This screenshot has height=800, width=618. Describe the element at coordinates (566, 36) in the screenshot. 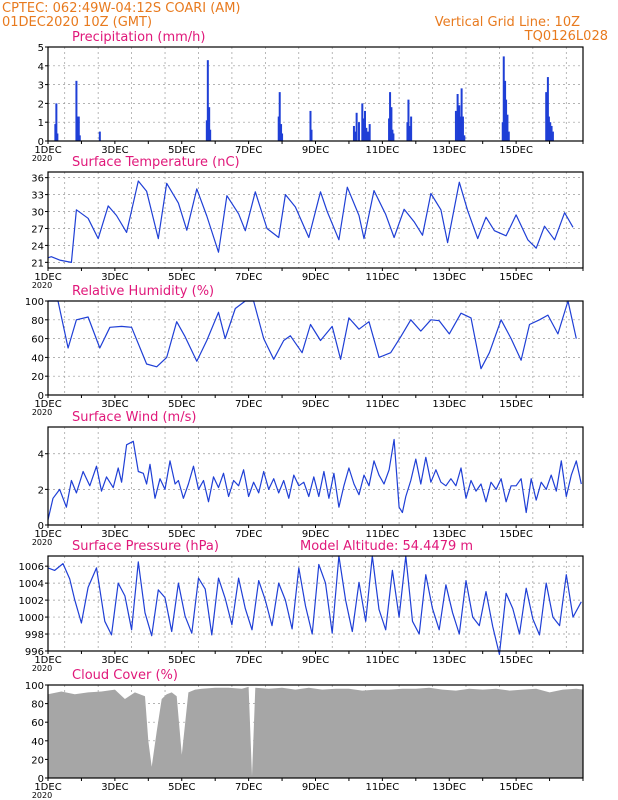

I see `model-code: TQ0126L028` at that location.